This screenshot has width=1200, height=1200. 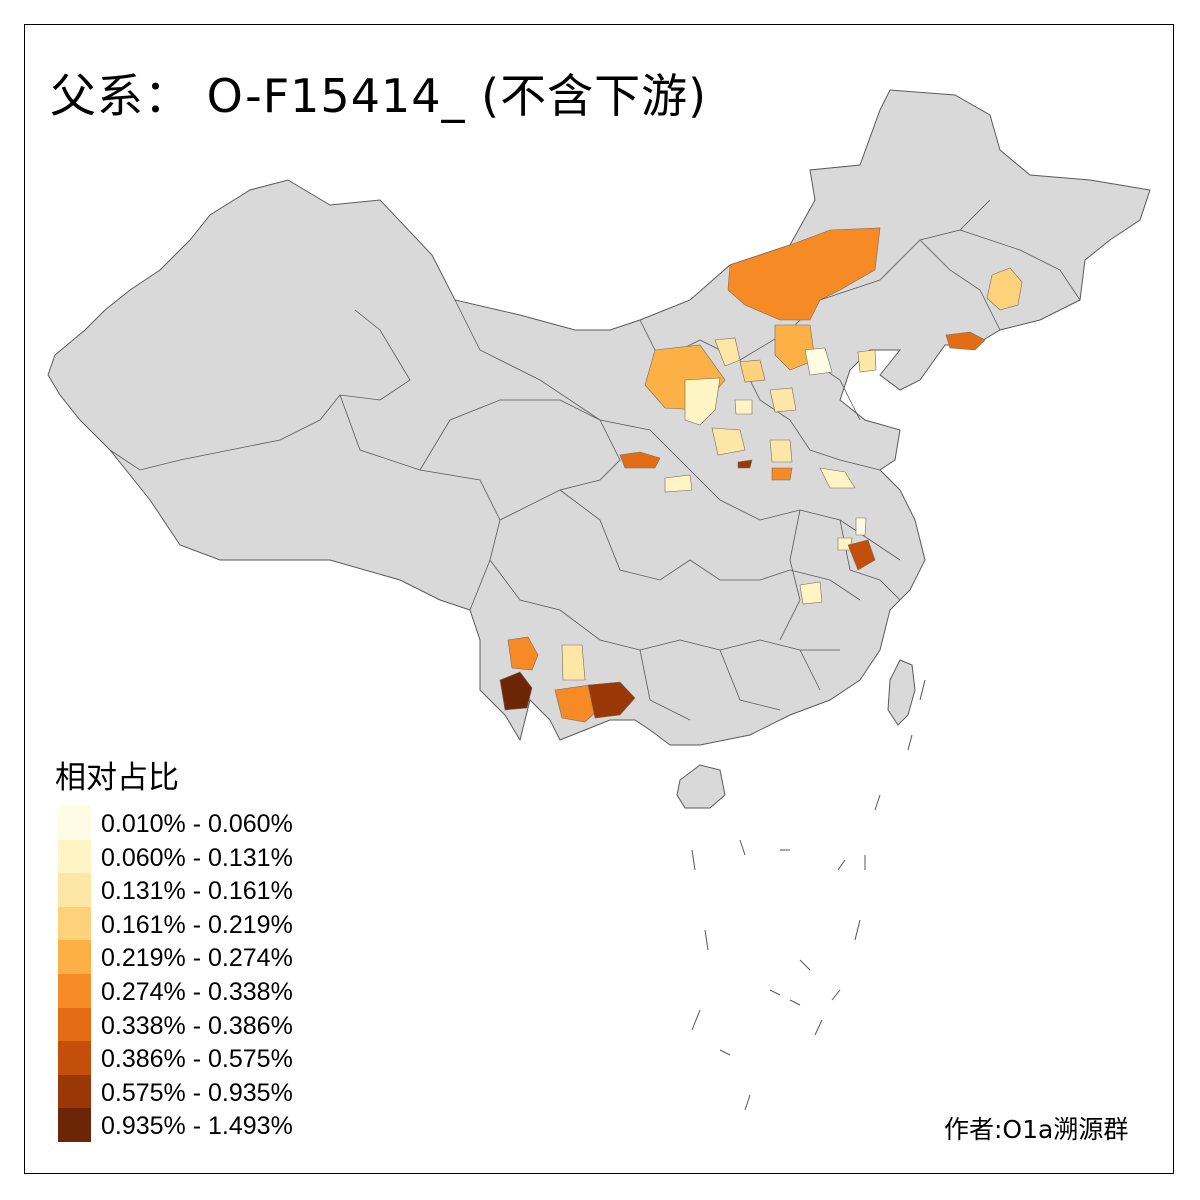 I want to click on region-liaoning, so click(x=965, y=341).